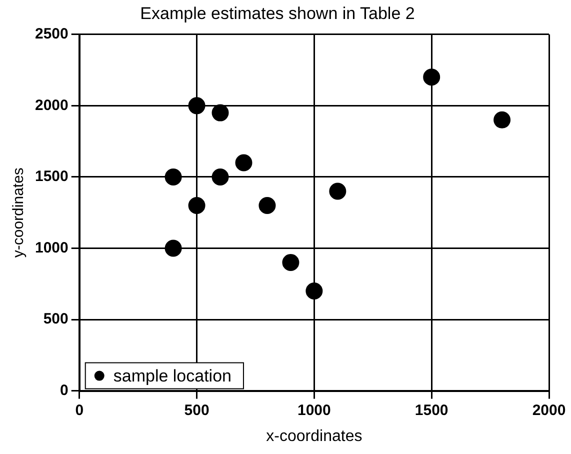  What do you see at coordinates (51, 105) in the screenshot?
I see `y-tick-label: 2000` at bounding box center [51, 105].